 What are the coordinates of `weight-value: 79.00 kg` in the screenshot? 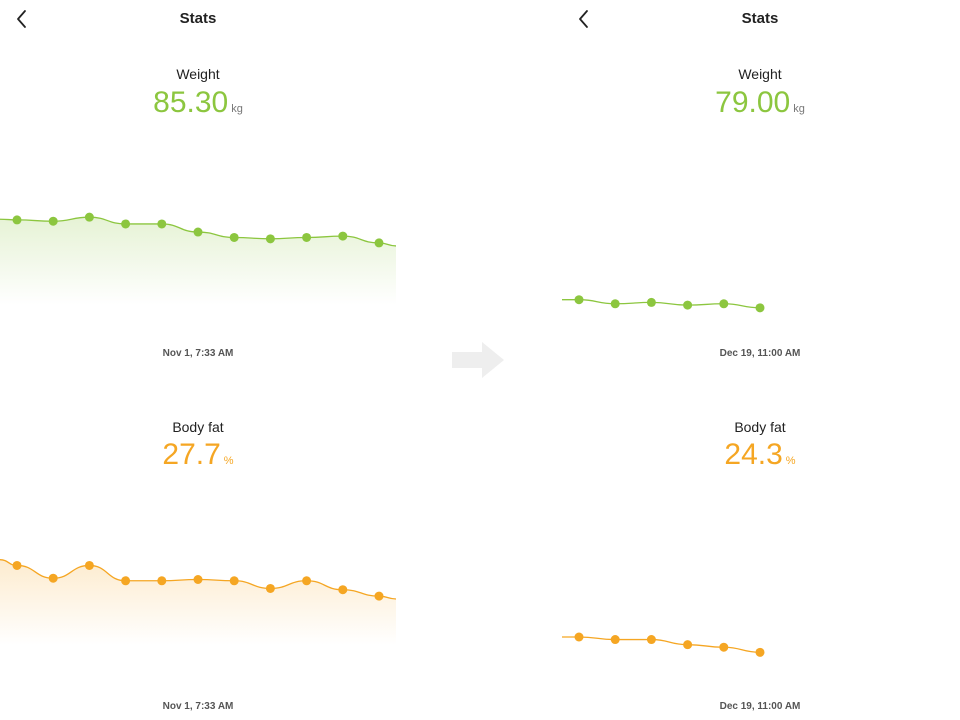 It's located at (760, 103).